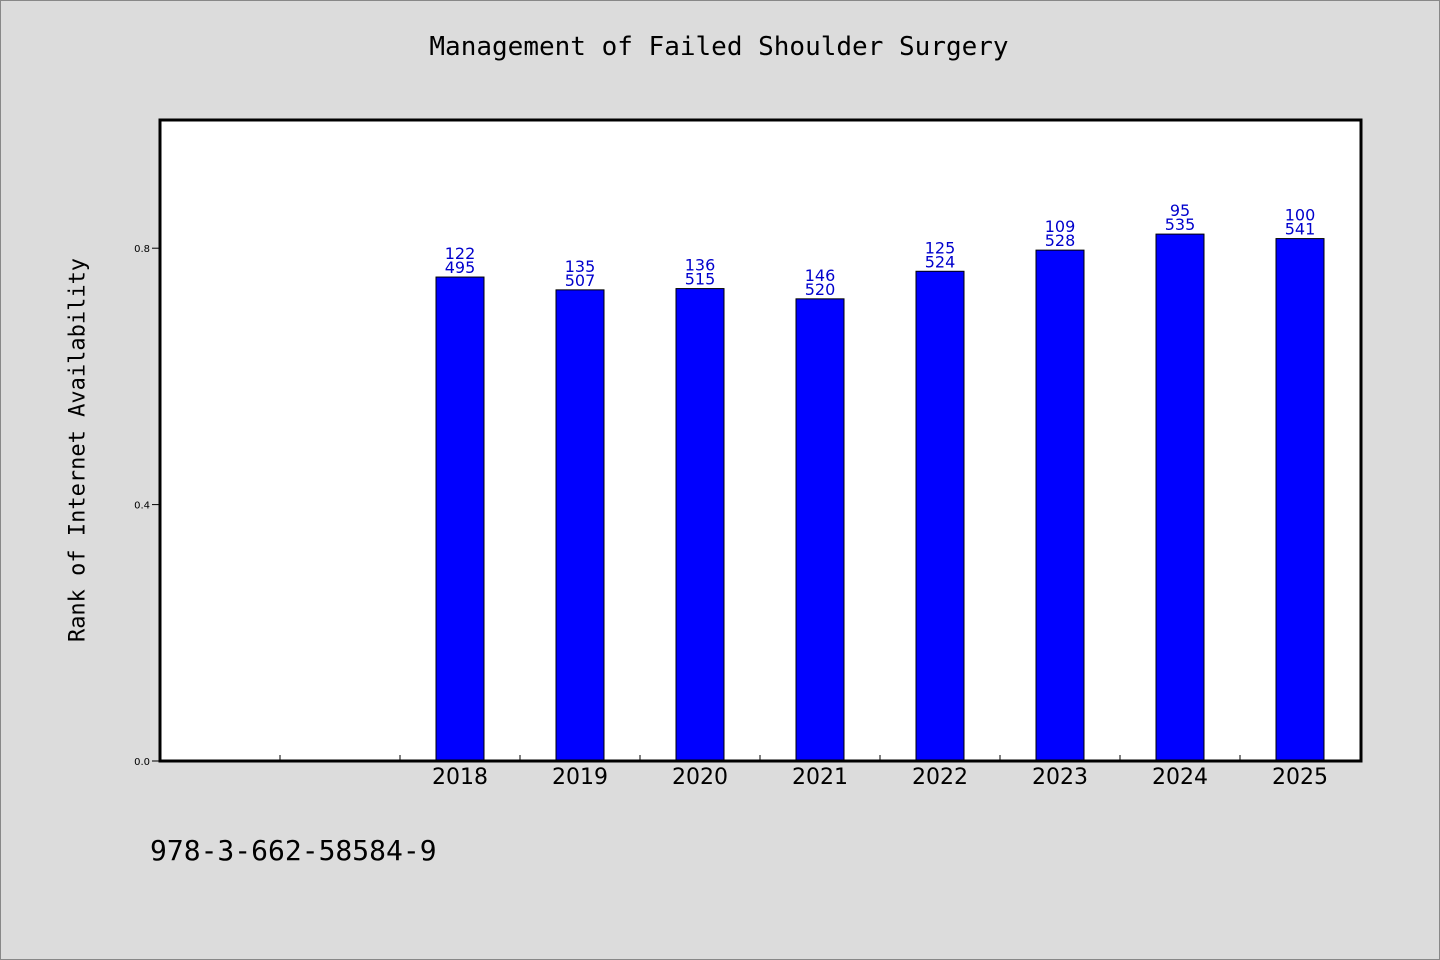 Image resolution: width=1440 pixels, height=960 pixels. What do you see at coordinates (719, 47) in the screenshot?
I see `chart-title: Management of Failed Shoulder Surgery` at bounding box center [719, 47].